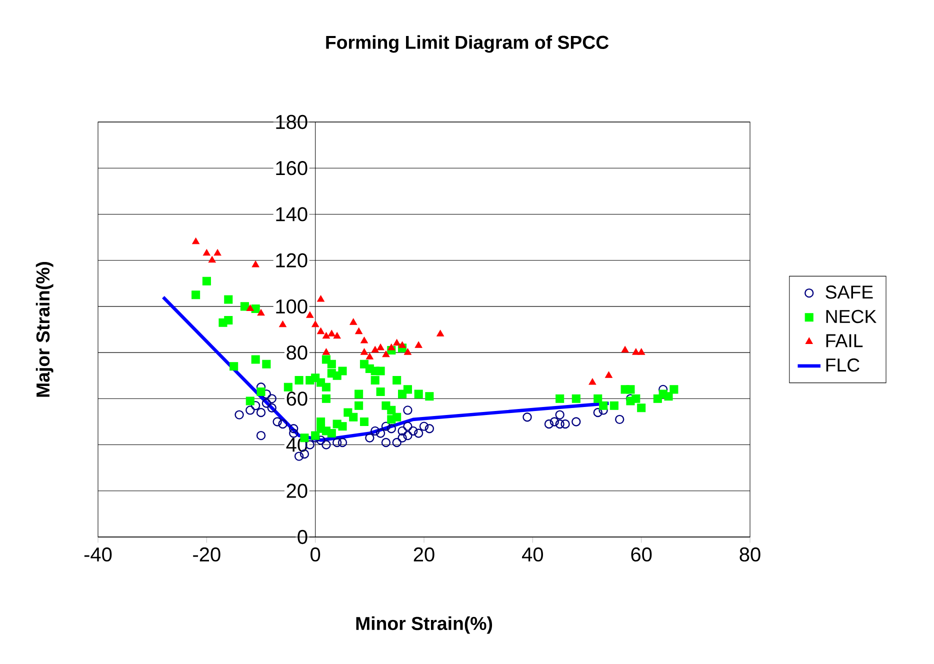 The width and height of the screenshot is (934, 664). I want to click on y-tick-label: 20, so click(297, 491).